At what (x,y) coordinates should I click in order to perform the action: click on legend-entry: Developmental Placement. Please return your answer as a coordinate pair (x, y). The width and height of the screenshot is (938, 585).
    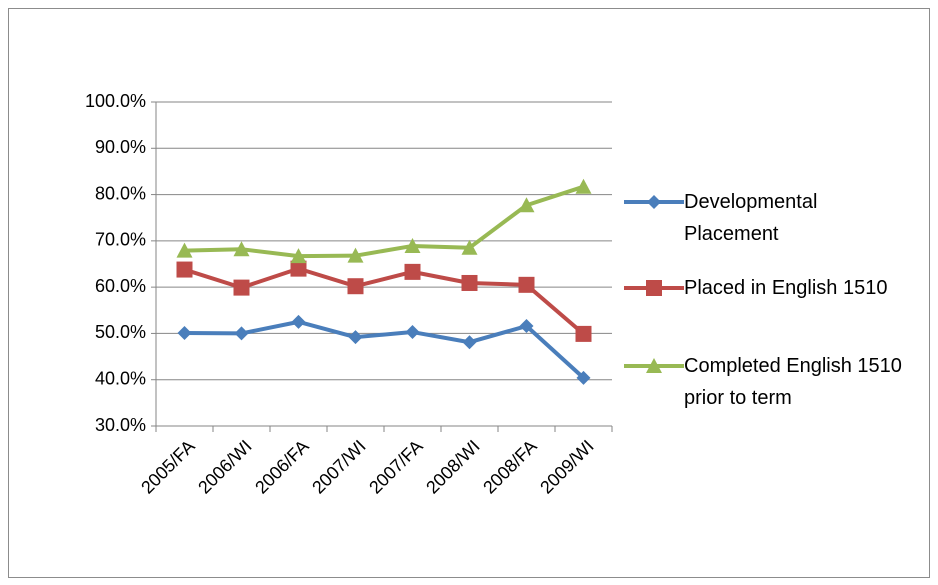
    Looking at the image, I should click on (769, 218).